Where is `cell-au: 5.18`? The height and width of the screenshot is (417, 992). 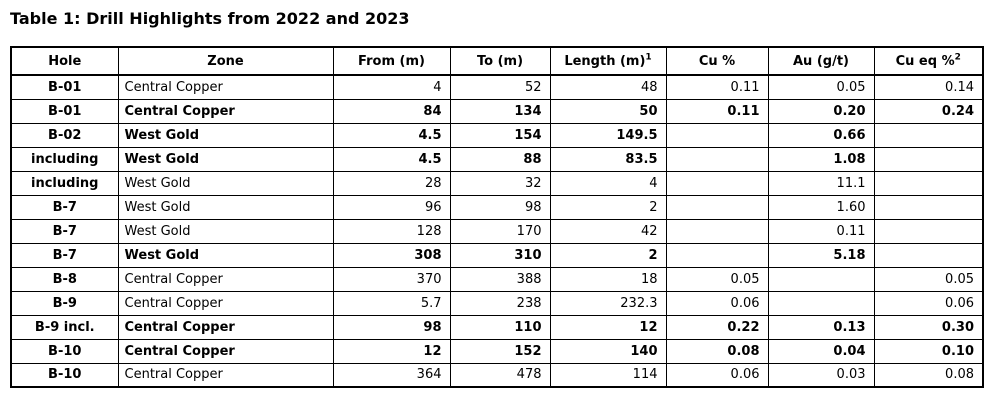 cell-au: 5.18 is located at coordinates (821, 255).